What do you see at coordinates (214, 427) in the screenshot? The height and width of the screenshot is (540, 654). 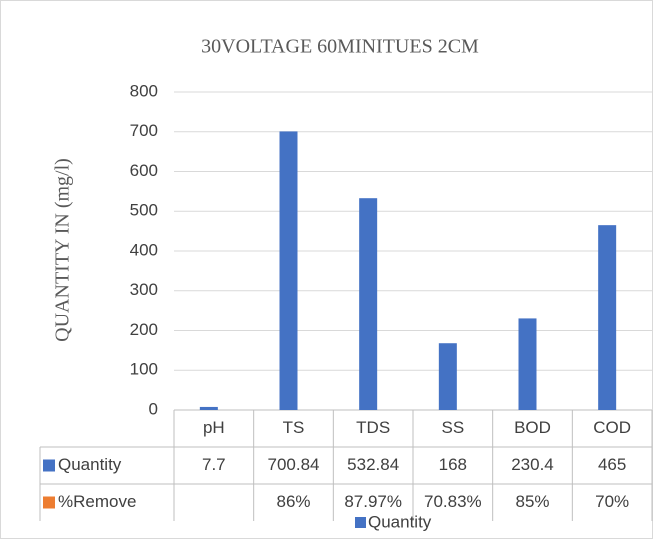 I see `x-tick-label: pH` at bounding box center [214, 427].